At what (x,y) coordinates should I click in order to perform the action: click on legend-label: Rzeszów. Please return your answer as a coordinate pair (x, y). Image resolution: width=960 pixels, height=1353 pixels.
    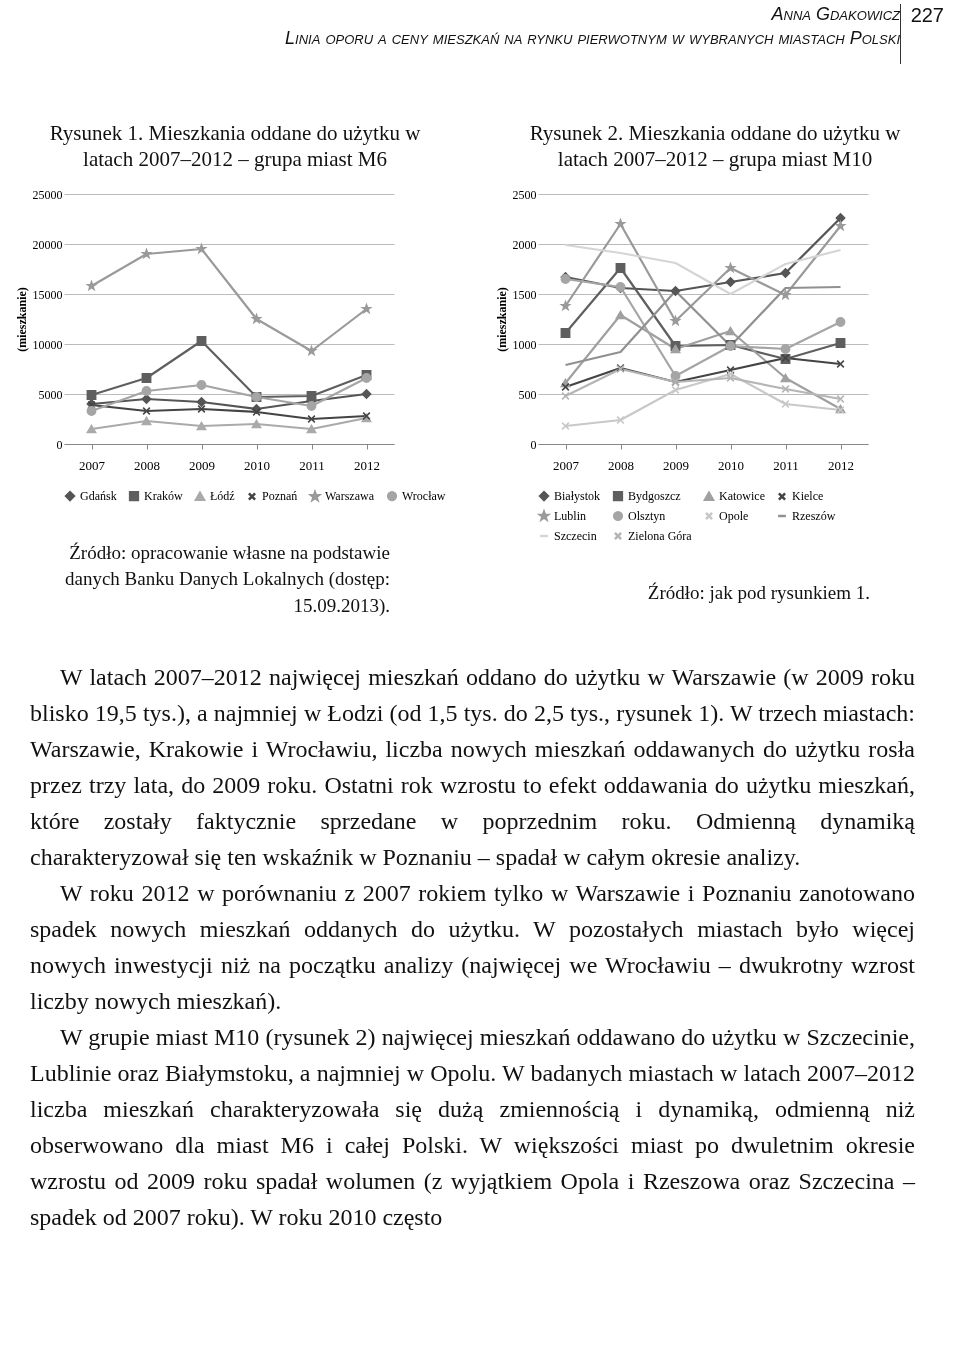
    Looking at the image, I should click on (814, 515).